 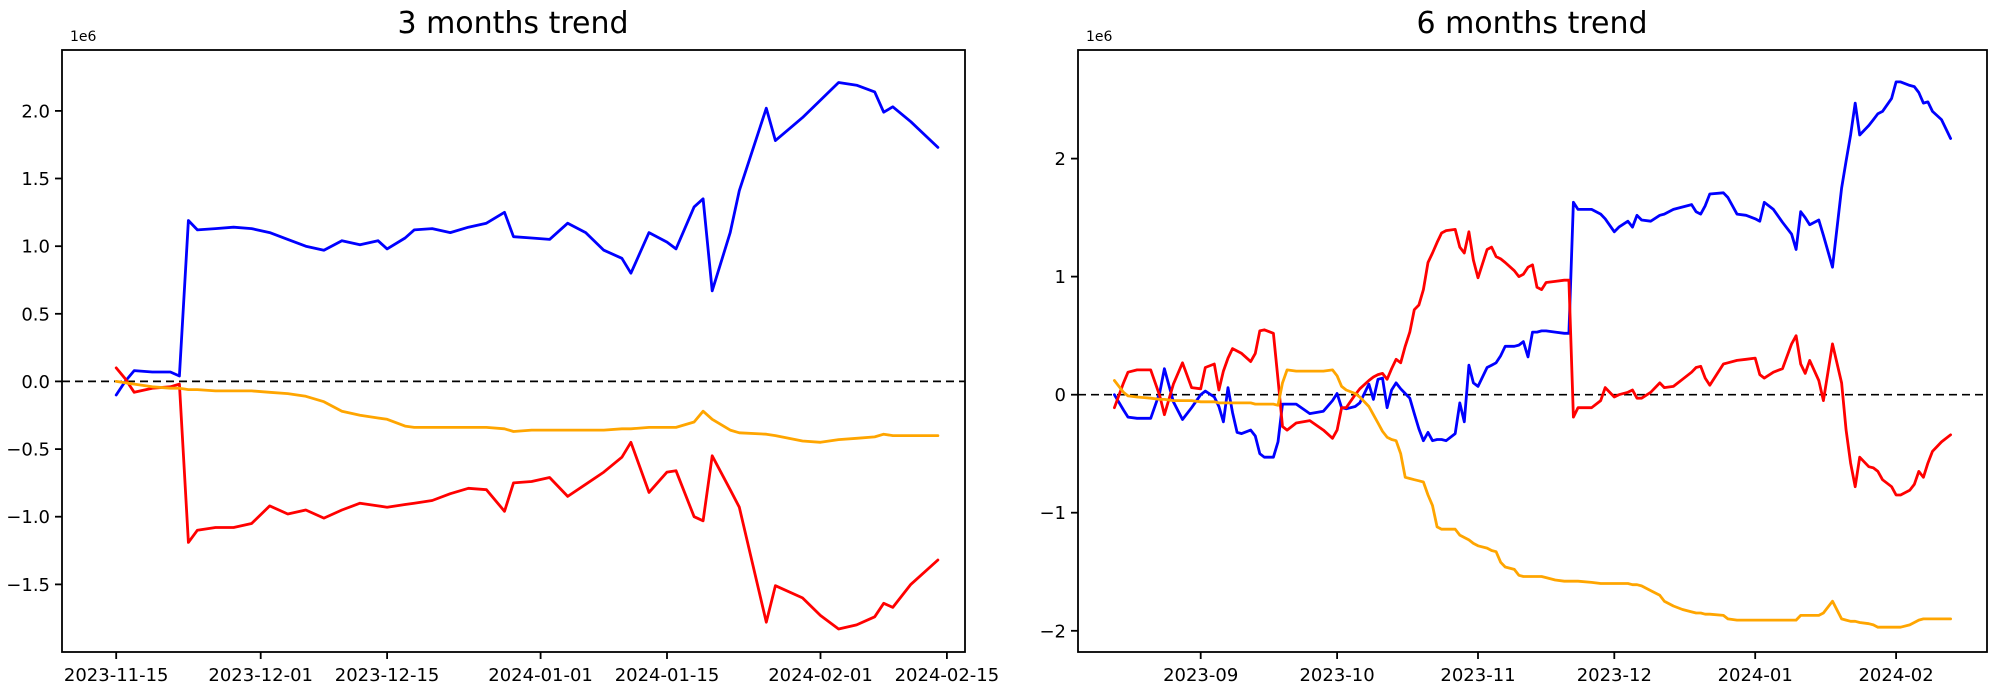 I want to click on x-tick-label: 2023-12-01, so click(x=260, y=675).